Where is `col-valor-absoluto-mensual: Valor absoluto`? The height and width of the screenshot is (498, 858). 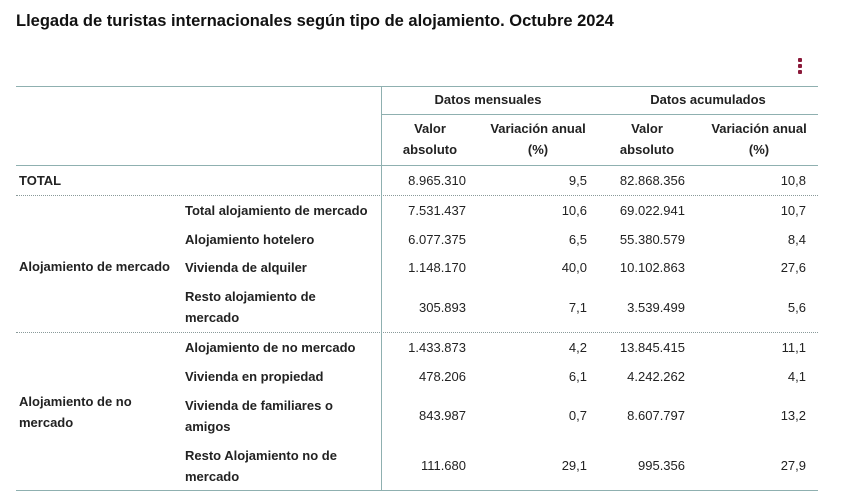
col-valor-absoluto-mensual: Valor absoluto is located at coordinates (430, 139).